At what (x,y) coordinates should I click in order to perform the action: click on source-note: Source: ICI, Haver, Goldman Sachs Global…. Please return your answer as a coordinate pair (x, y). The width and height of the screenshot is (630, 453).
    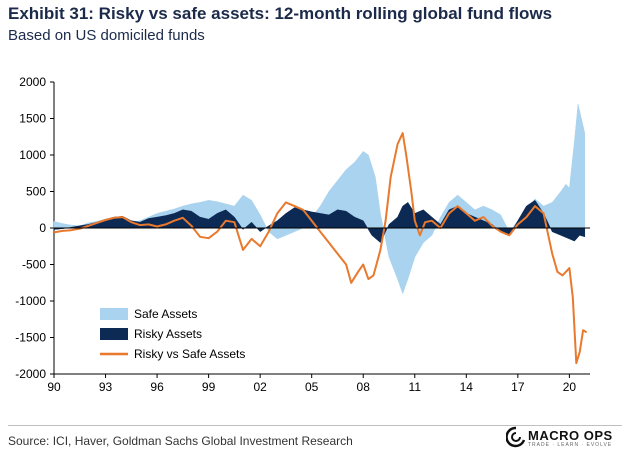
    Looking at the image, I should click on (180, 441).